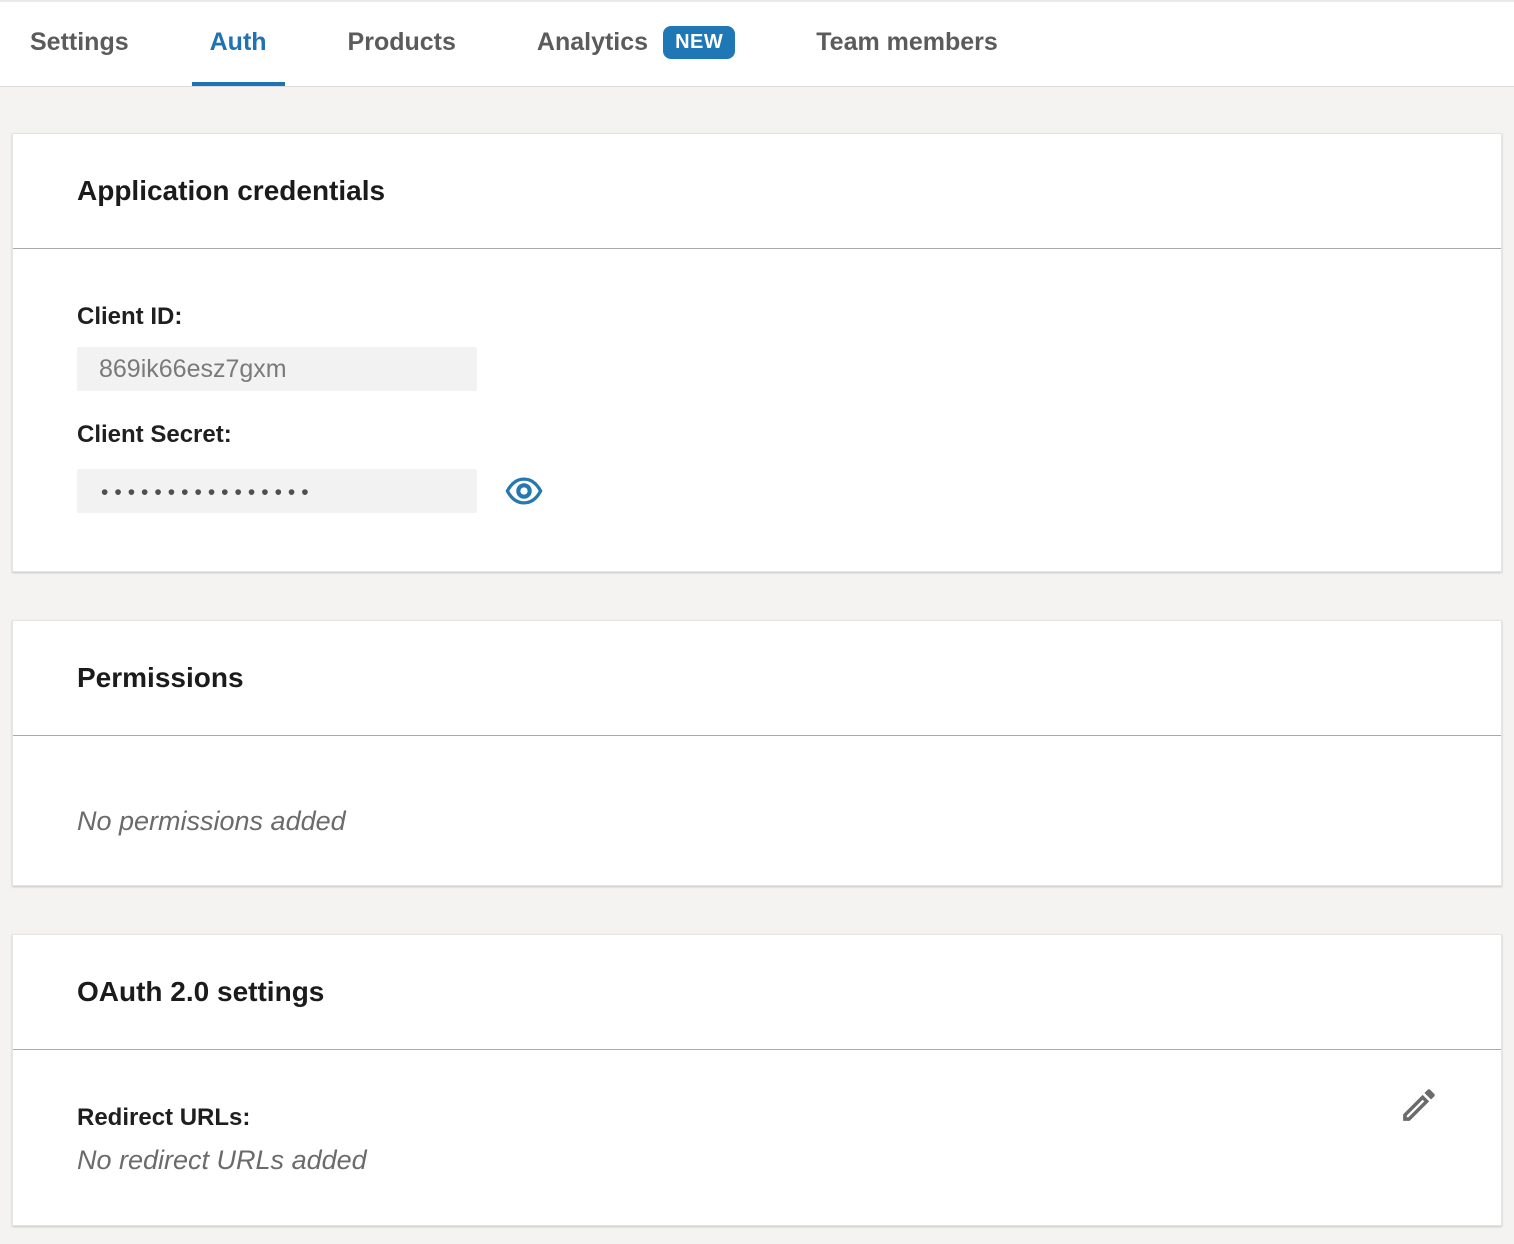 This screenshot has height=1244, width=1514. What do you see at coordinates (757, 491) in the screenshot?
I see `client-secret-row: ••••••••••••••••` at bounding box center [757, 491].